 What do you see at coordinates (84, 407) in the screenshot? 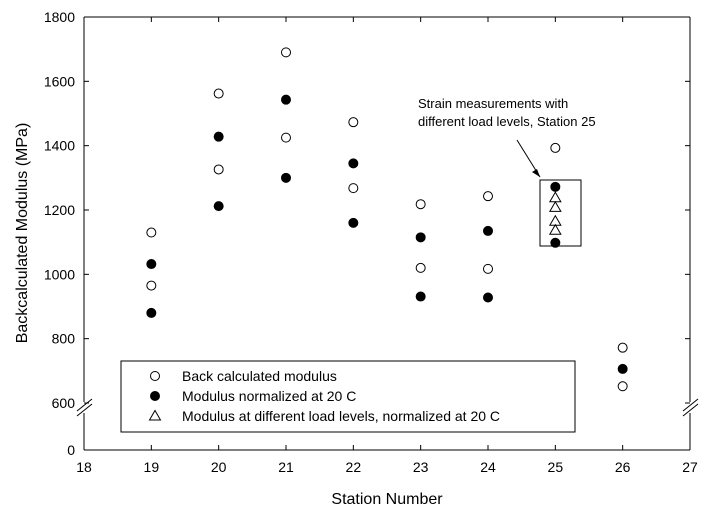
I see `axis-break-left` at bounding box center [84, 407].